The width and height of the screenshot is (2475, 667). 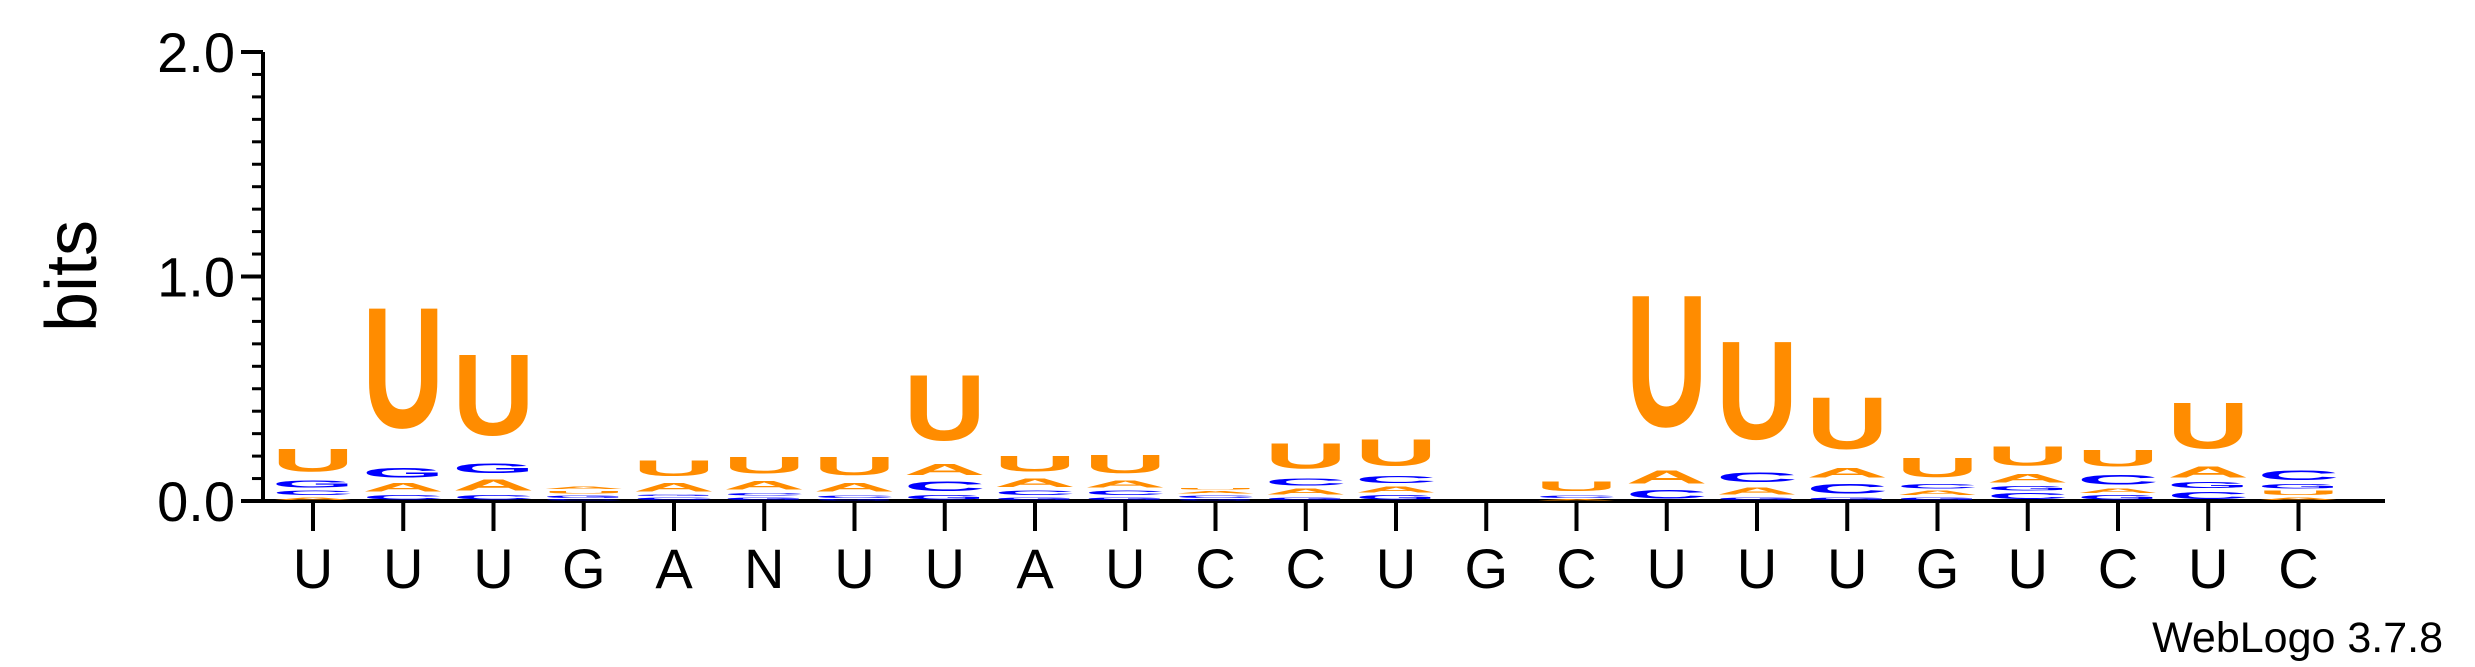 I want to click on y-tick-label: 0.0, so click(x=196, y=501).